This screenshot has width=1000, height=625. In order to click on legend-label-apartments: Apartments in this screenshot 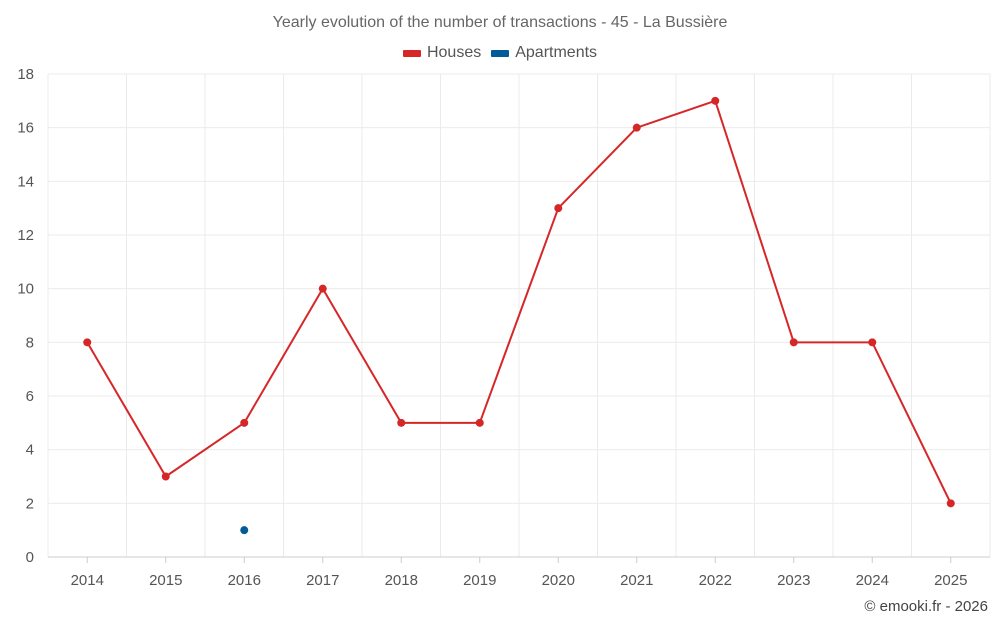, I will do `click(556, 52)`.